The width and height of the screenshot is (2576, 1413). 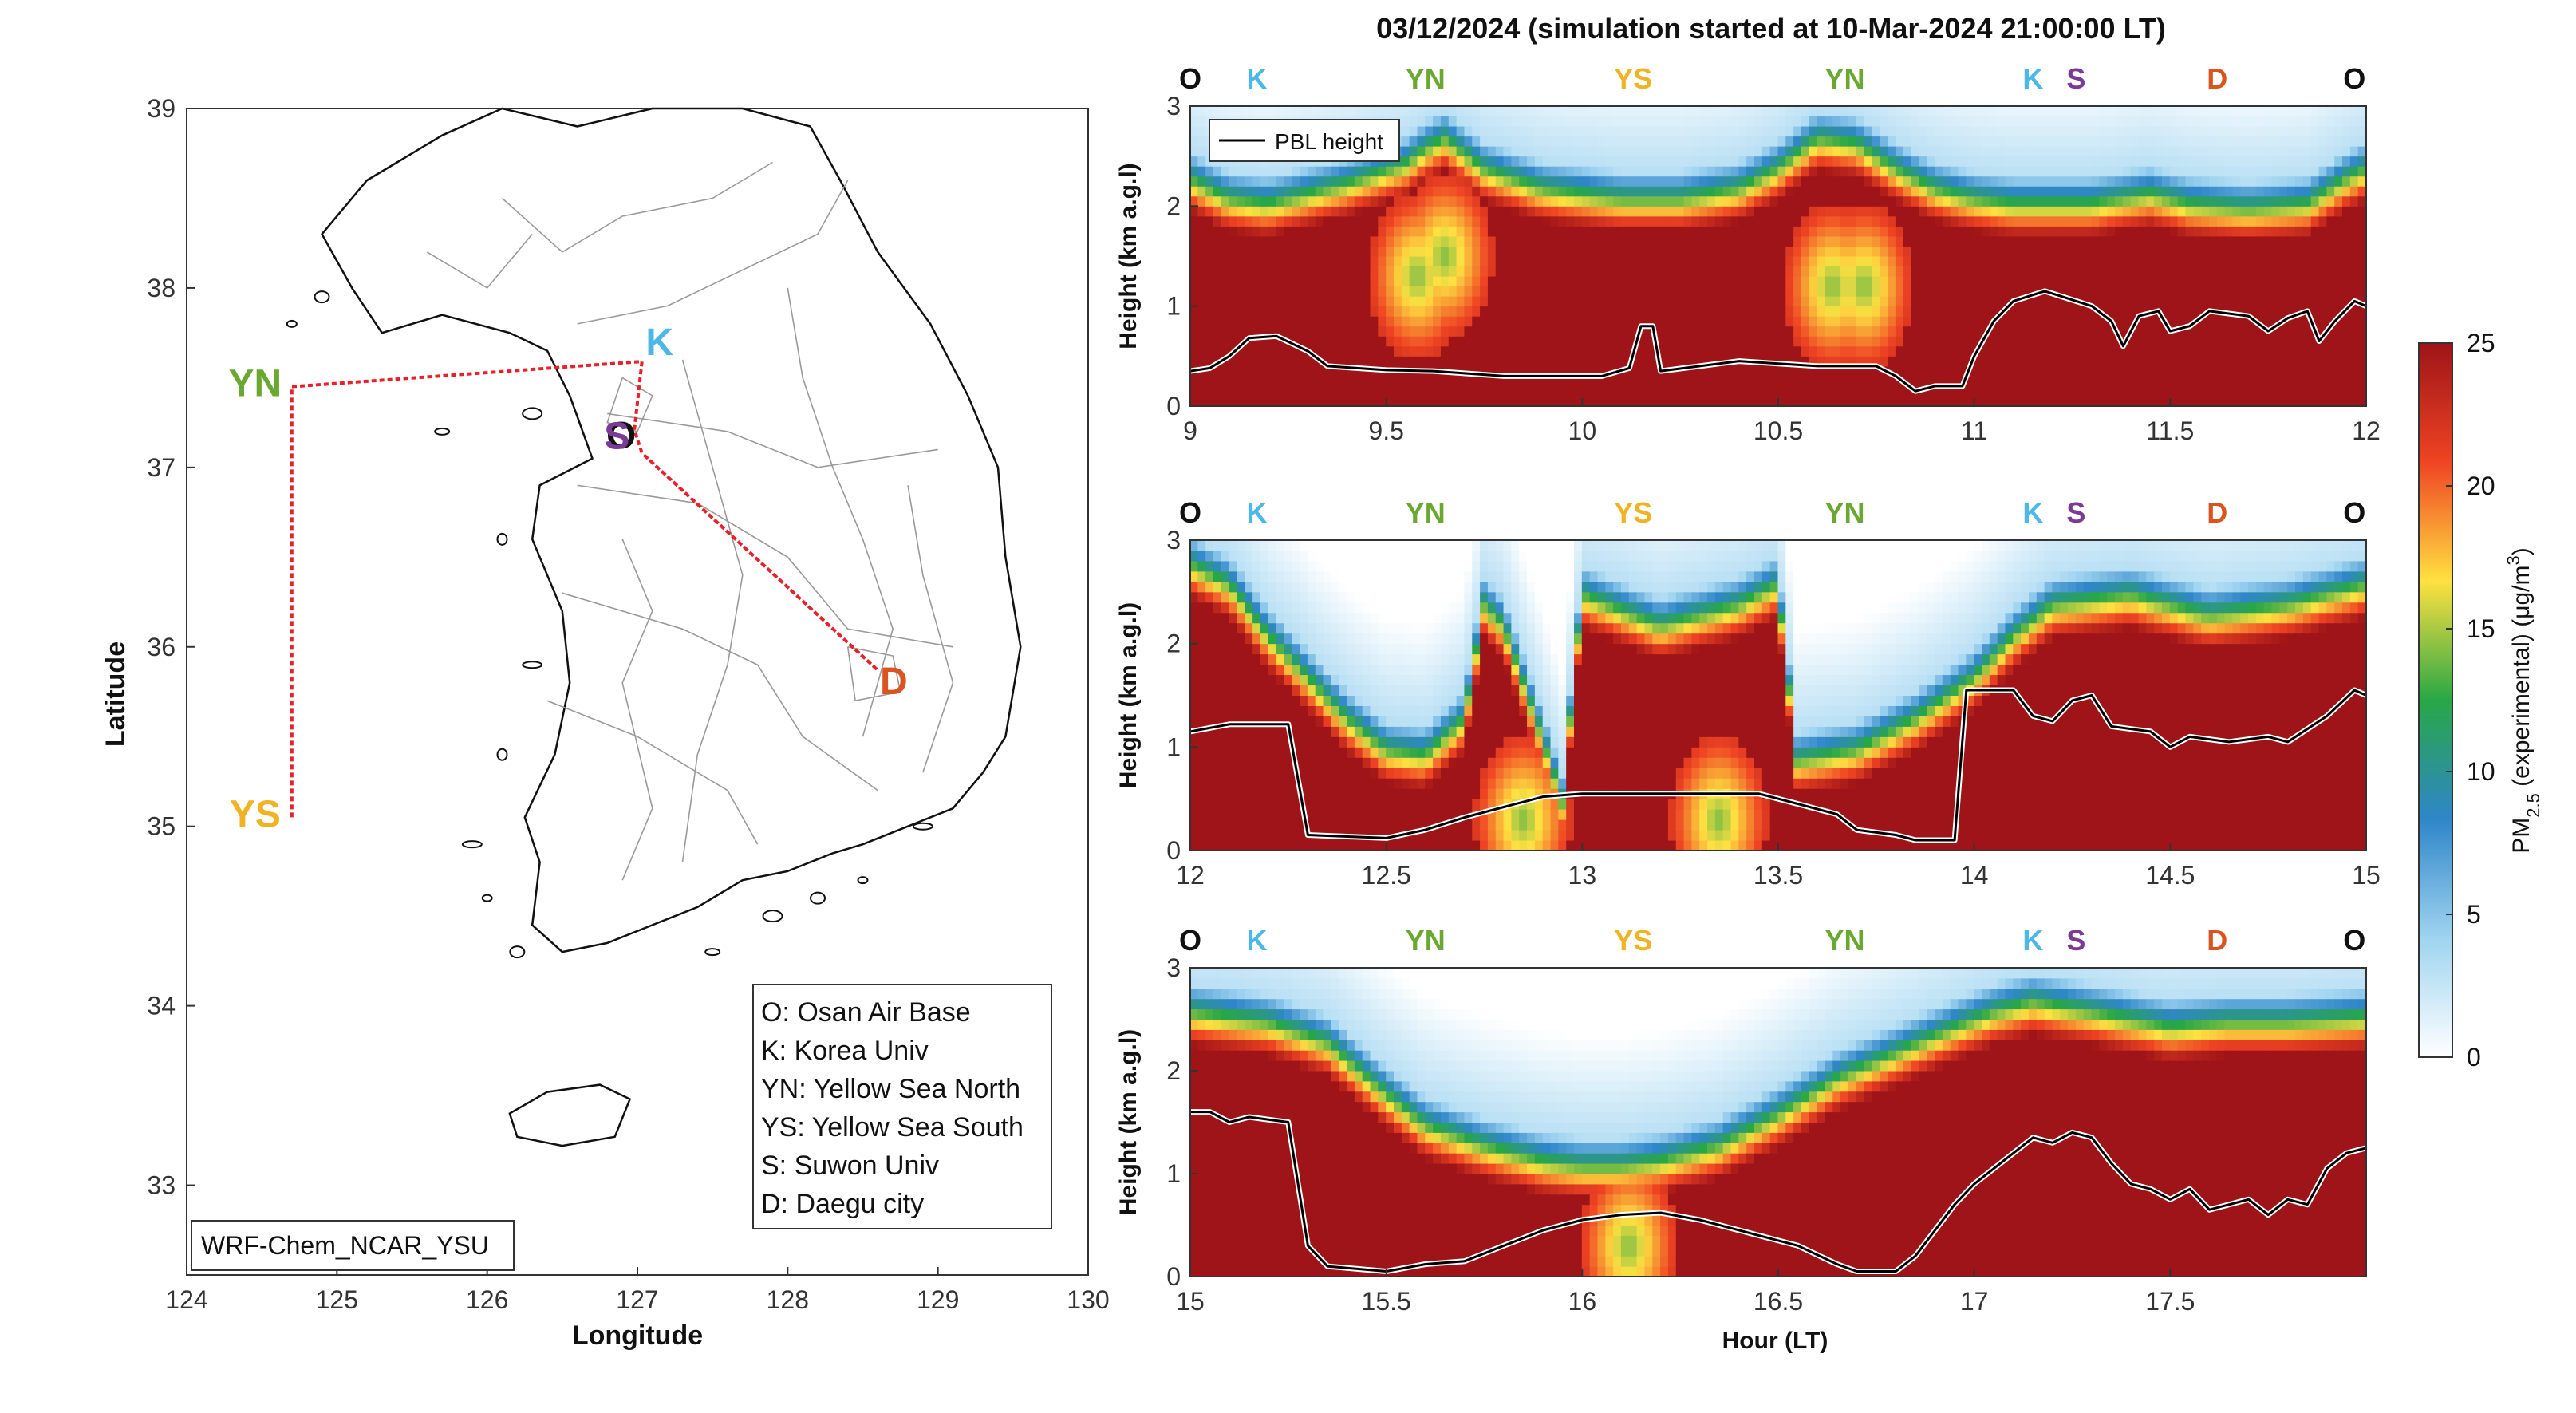 What do you see at coordinates (1778, 695) in the screenshot?
I see `pm25-field` at bounding box center [1778, 695].